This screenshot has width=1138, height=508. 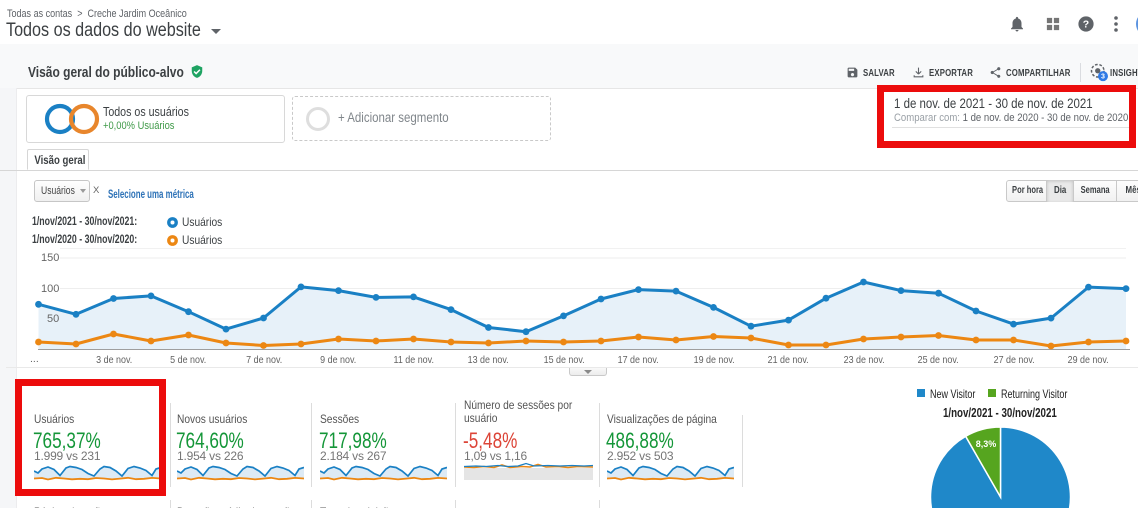 What do you see at coordinates (1103, 77) in the screenshot?
I see `svg-text: 3` at bounding box center [1103, 77].